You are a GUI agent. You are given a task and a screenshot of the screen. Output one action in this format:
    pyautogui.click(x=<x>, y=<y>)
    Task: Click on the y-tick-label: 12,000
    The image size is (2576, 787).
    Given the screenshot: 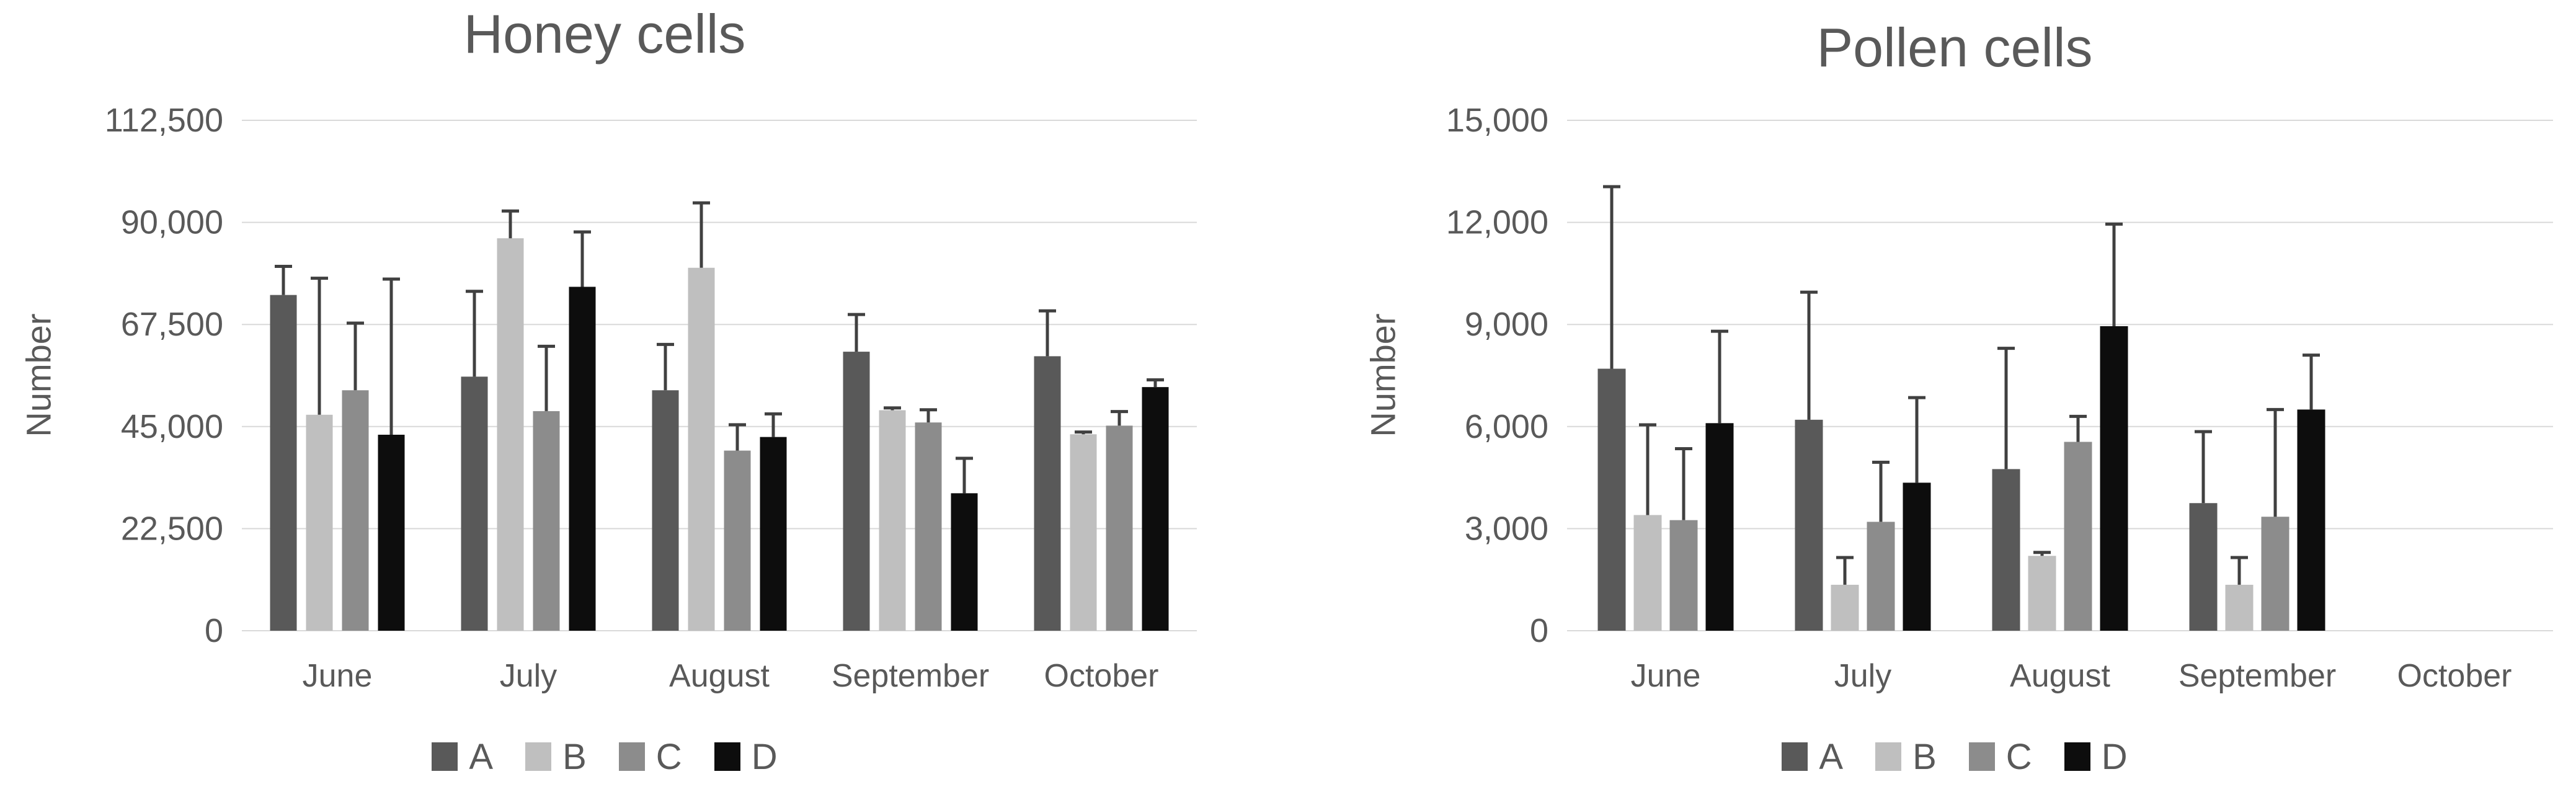 What is the action you would take?
    pyautogui.click(x=1497, y=222)
    